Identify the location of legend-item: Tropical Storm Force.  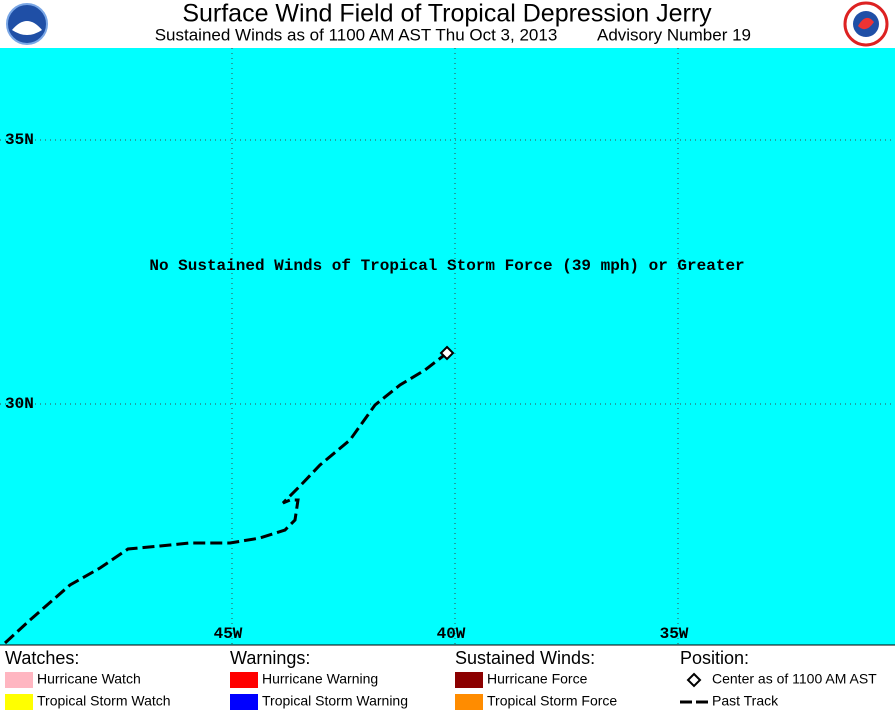
(552, 701).